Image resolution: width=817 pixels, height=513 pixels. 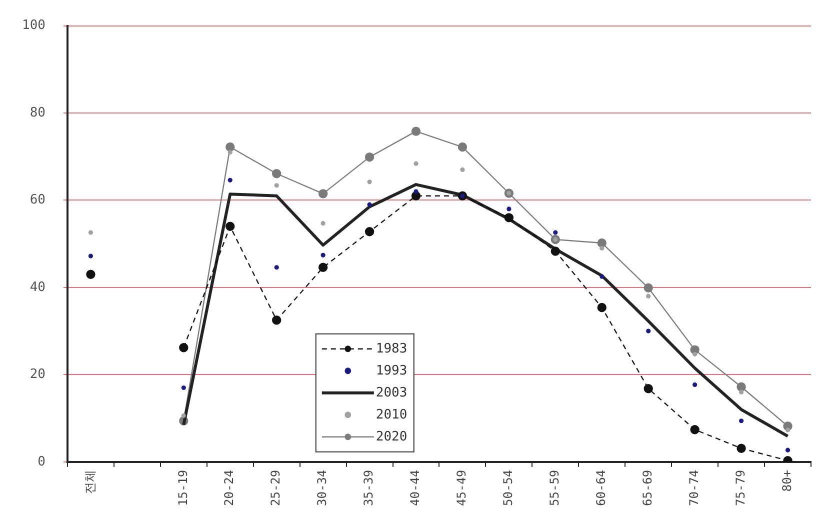 What do you see at coordinates (508, 488) in the screenshot?
I see `x-tick-label: 50-54` at bounding box center [508, 488].